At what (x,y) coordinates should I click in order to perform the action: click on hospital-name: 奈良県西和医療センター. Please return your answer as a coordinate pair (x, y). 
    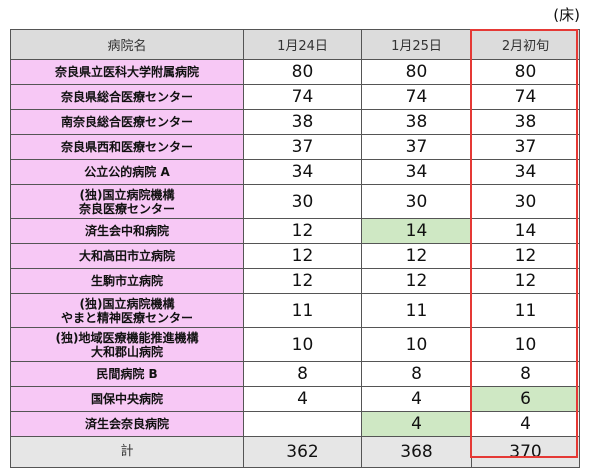
    Looking at the image, I should click on (127, 147).